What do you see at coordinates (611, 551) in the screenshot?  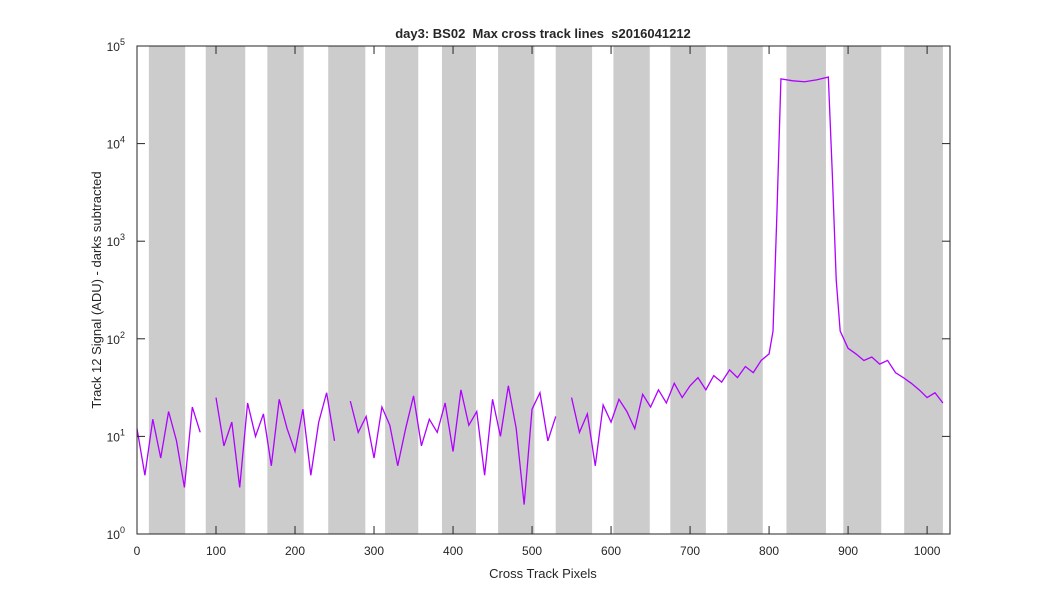 I see `x-tick-label: 600` at bounding box center [611, 551].